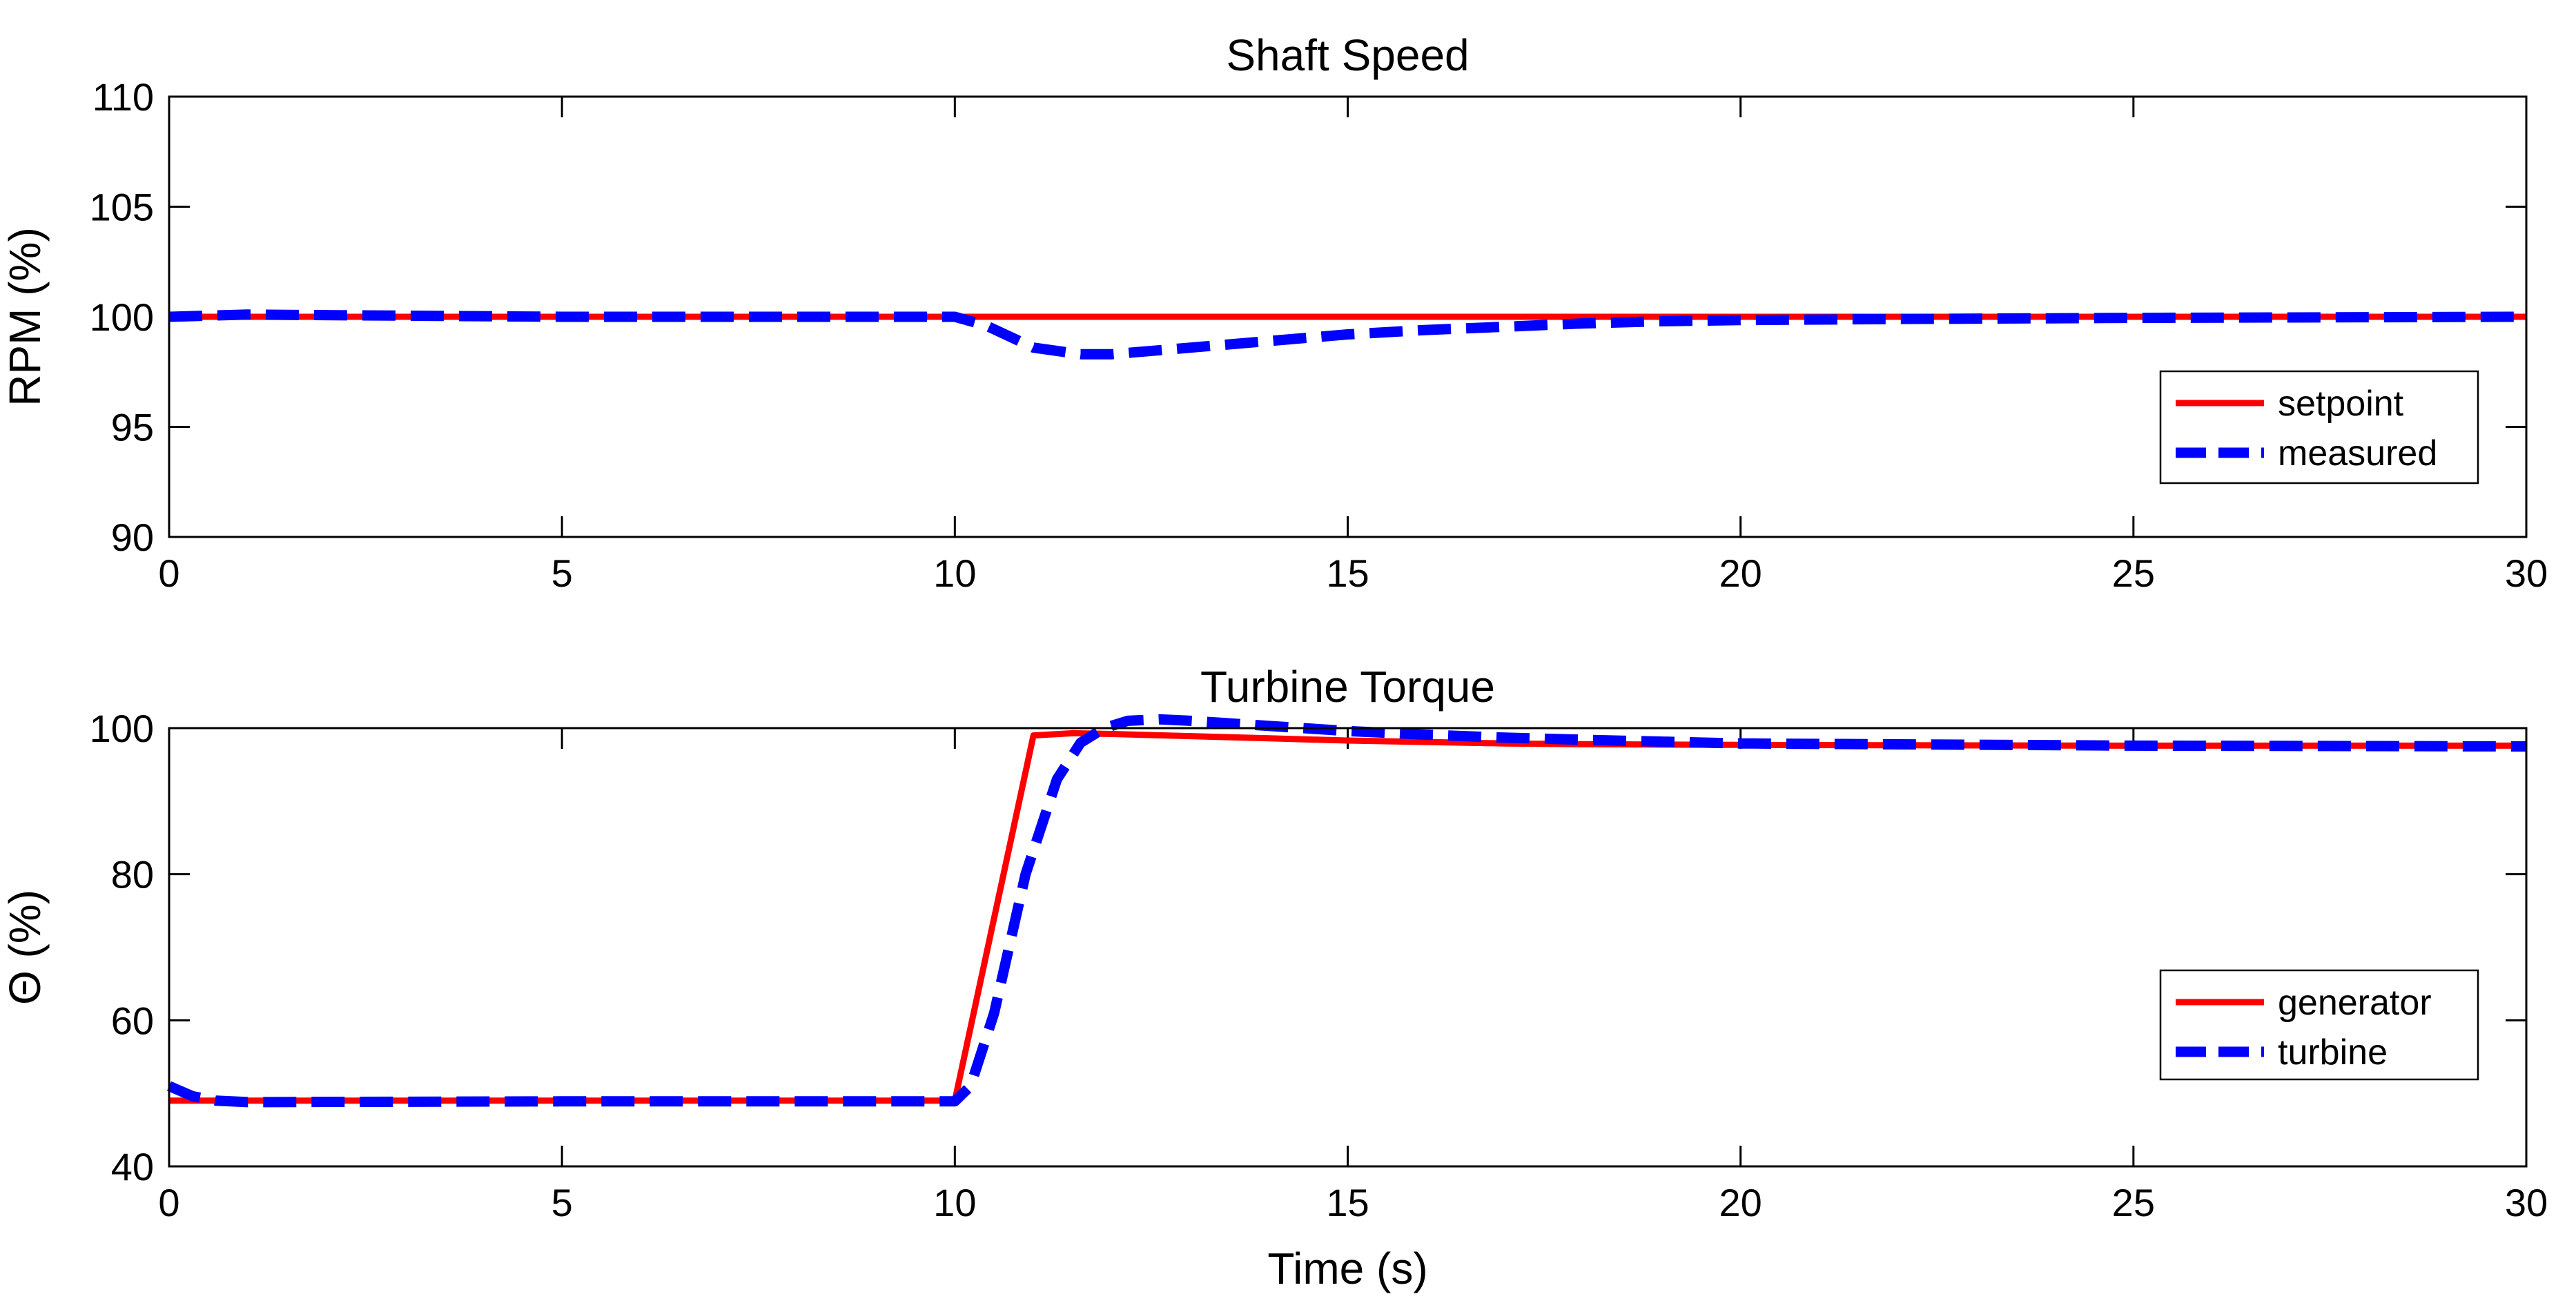 This screenshot has width=2576, height=1312. What do you see at coordinates (25, 947) in the screenshot?
I see `turbine-torque-y-axis-label: Θ (%)` at bounding box center [25, 947].